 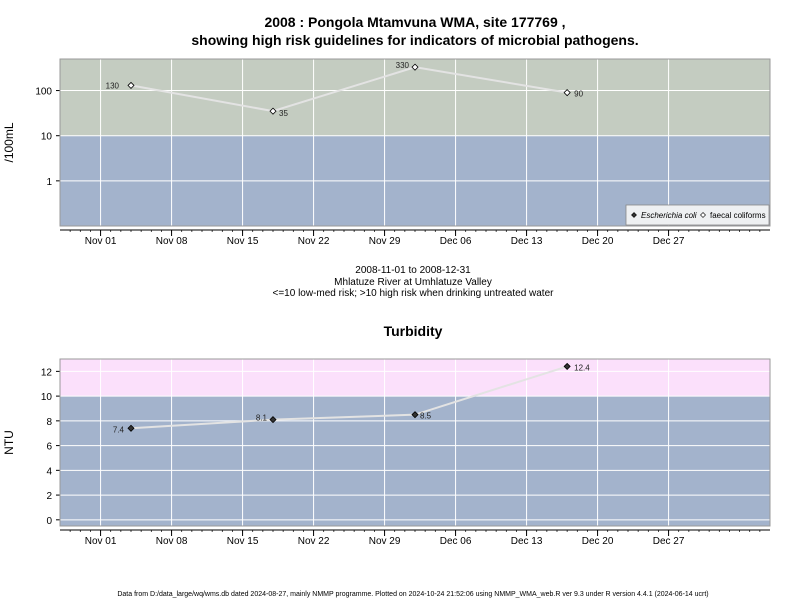 What do you see at coordinates (403, 65) in the screenshot?
I see `data-label: 330` at bounding box center [403, 65].